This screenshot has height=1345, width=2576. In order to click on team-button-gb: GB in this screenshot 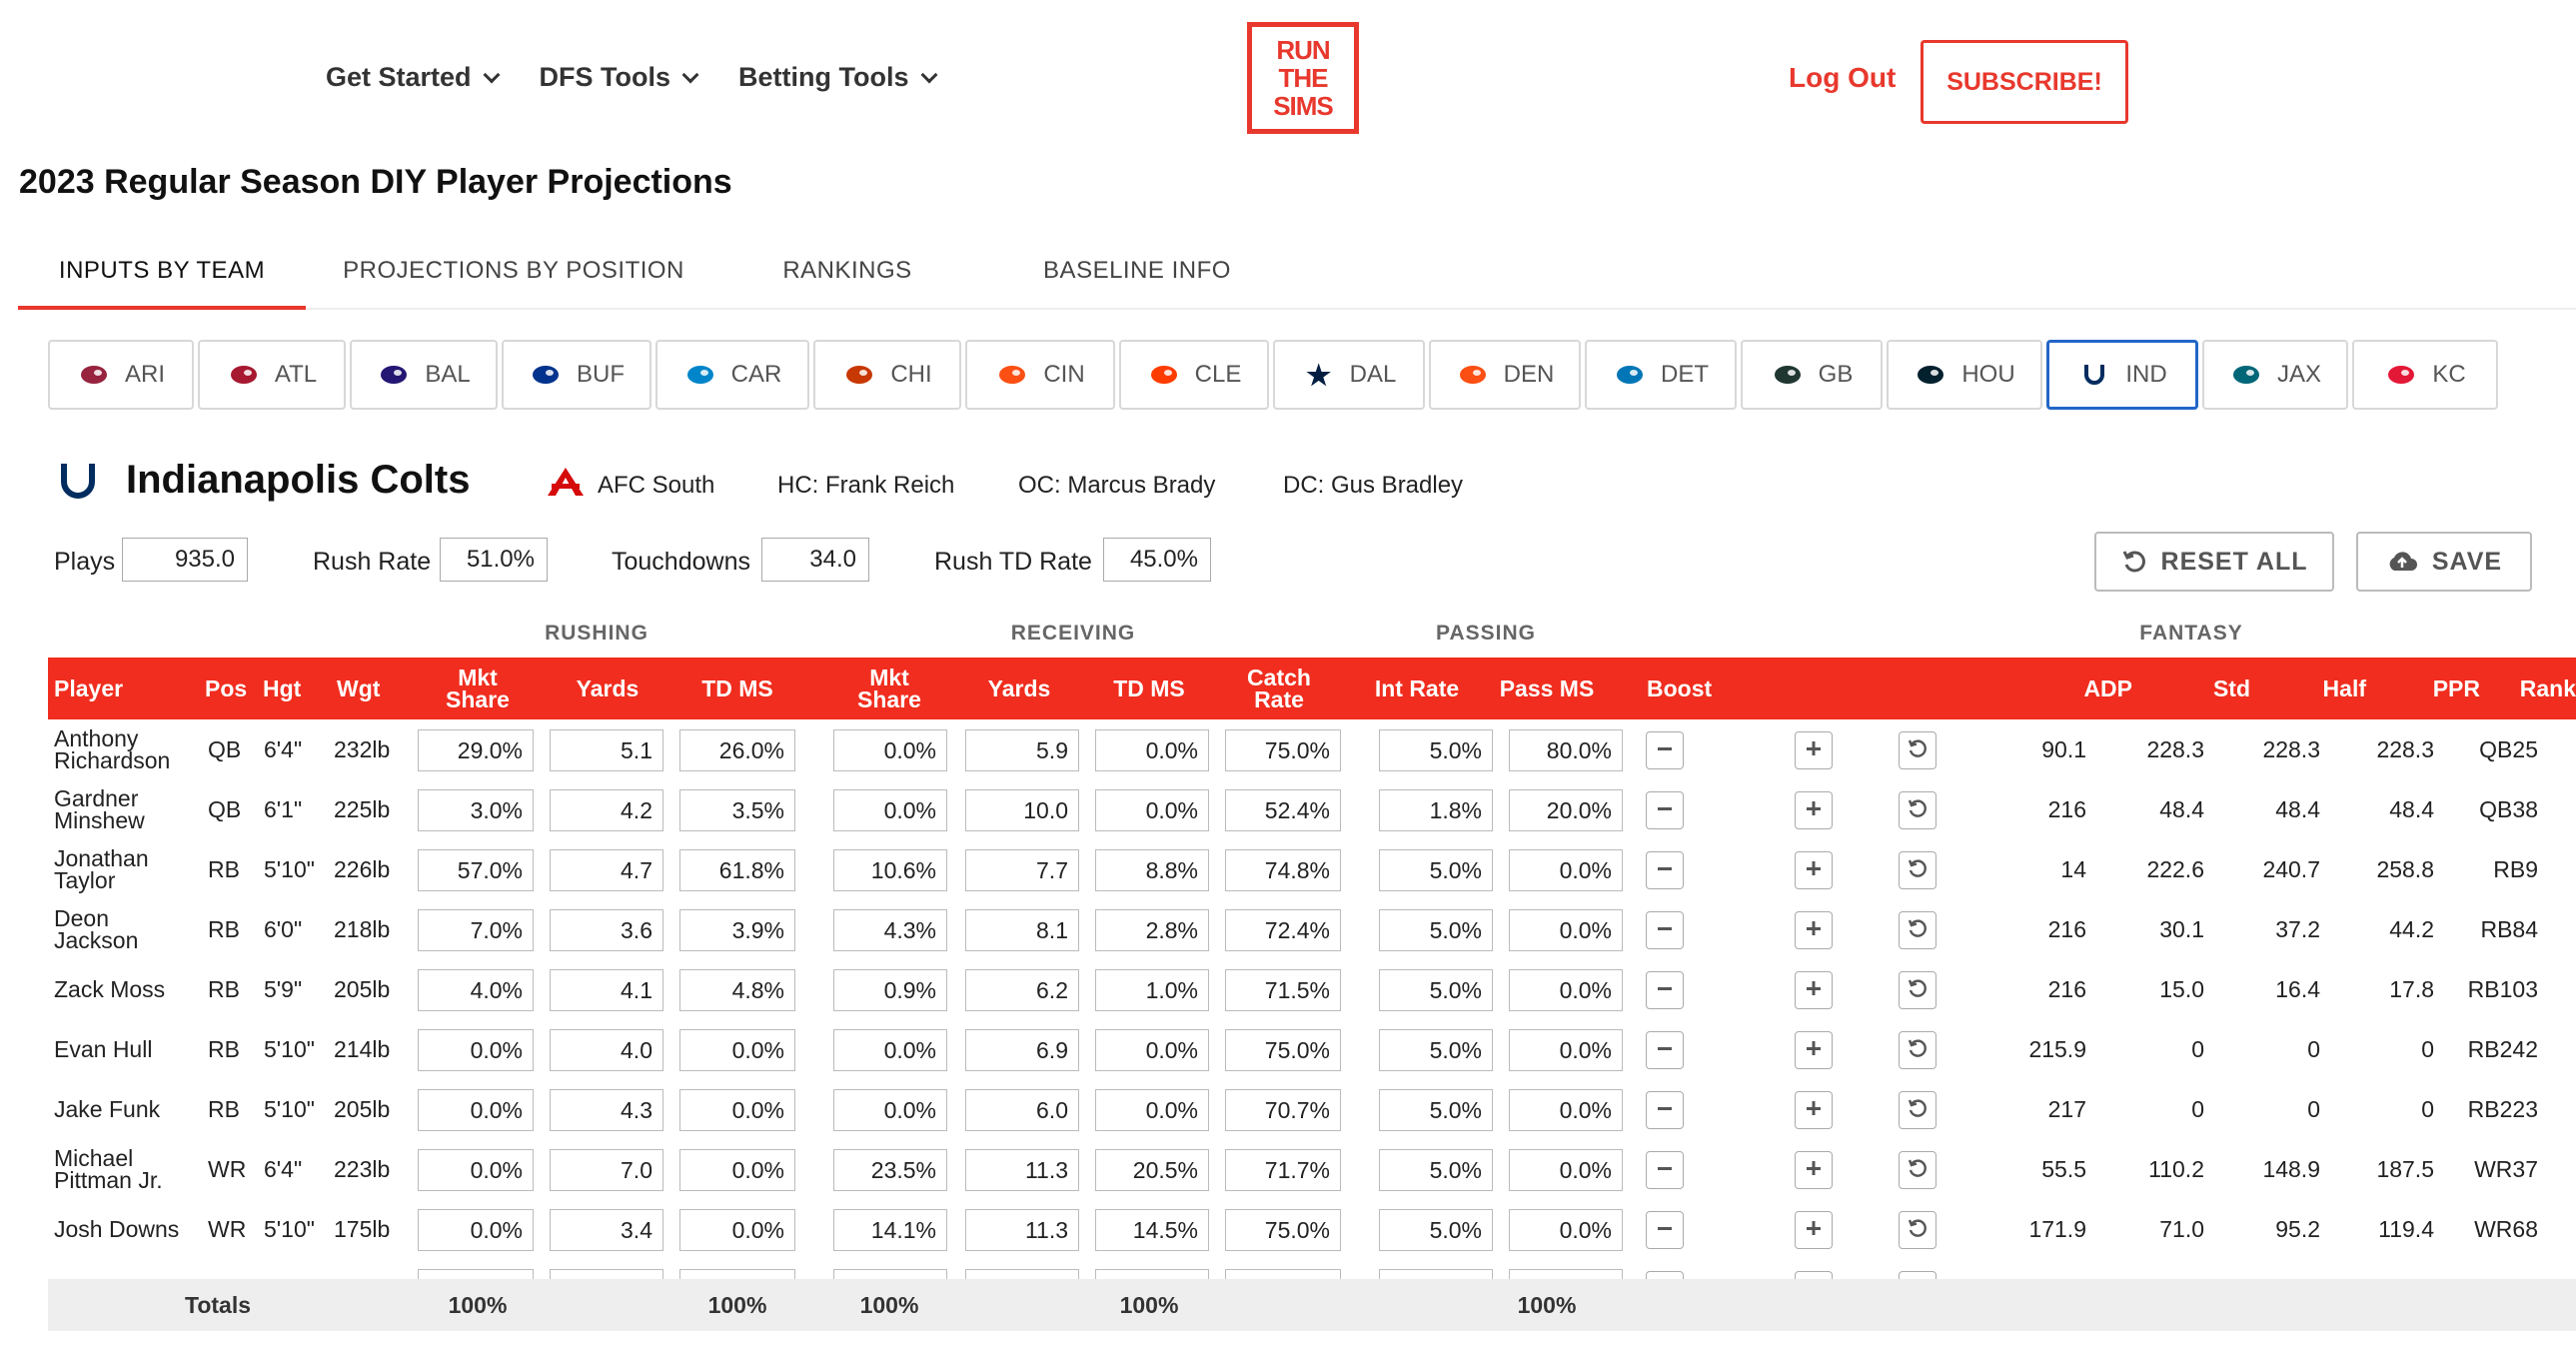, I will do `click(1812, 375)`.